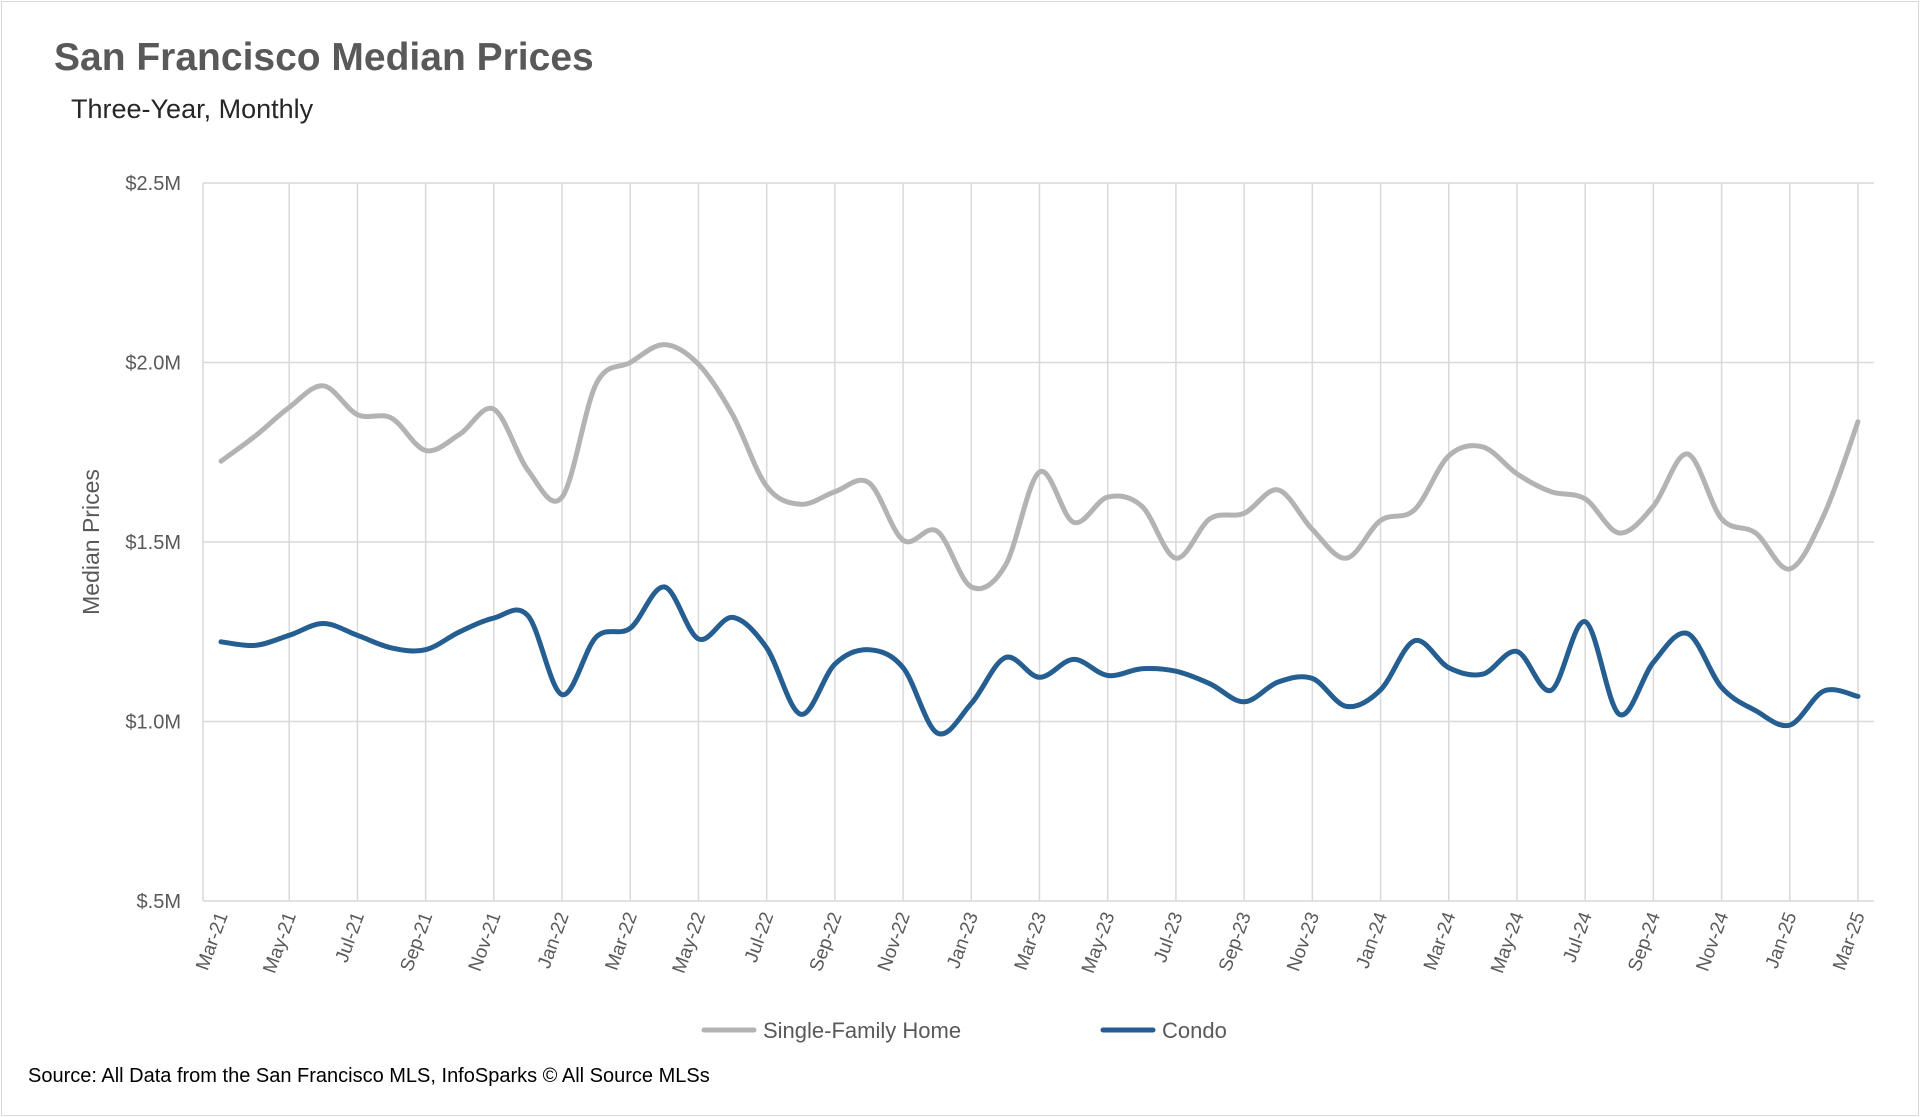 Image resolution: width=1920 pixels, height=1117 pixels. I want to click on x-tick-label: Jan-24, so click(1373, 940).